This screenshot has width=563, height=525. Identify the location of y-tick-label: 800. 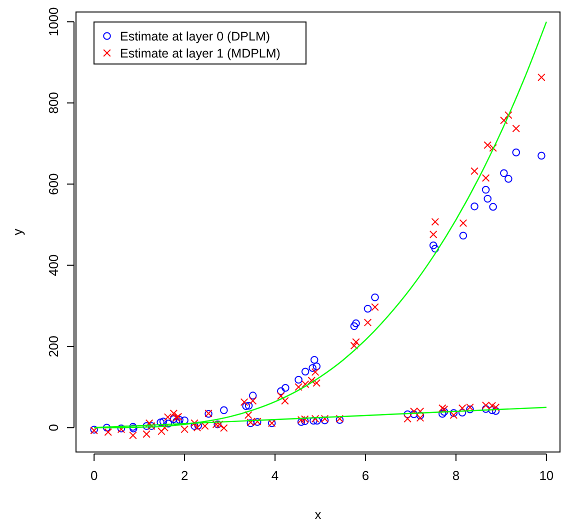
(53, 103).